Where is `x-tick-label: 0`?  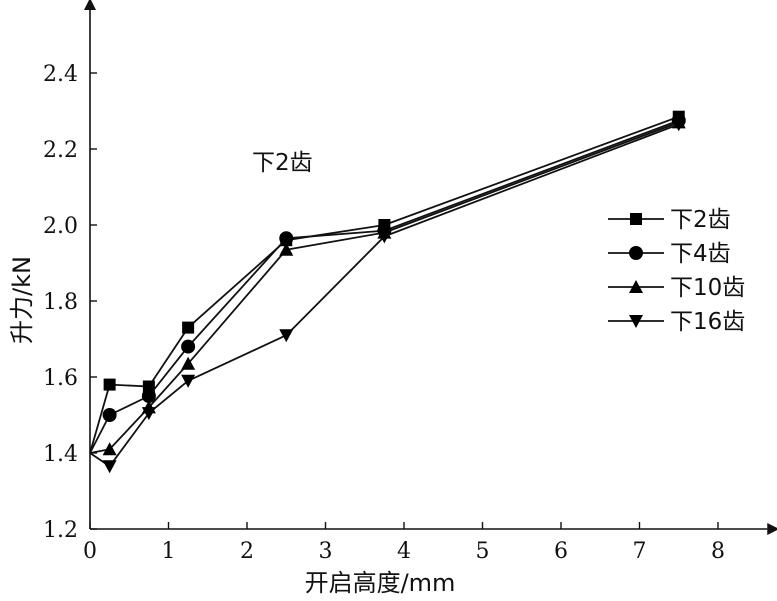
x-tick-label: 0 is located at coordinates (90, 551).